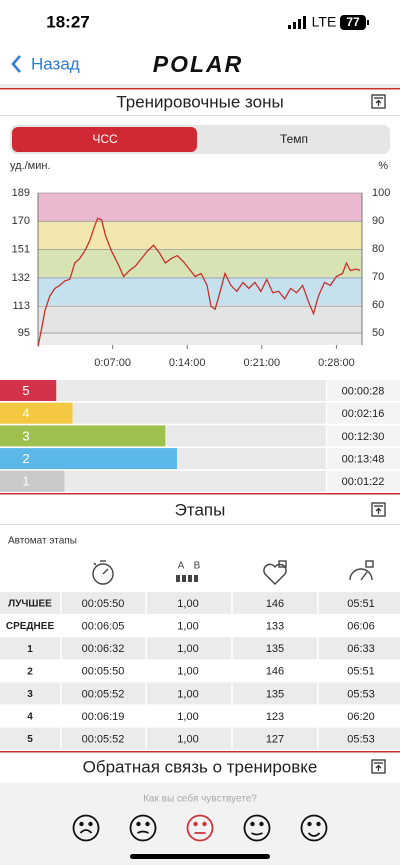 The width and height of the screenshot is (400, 865). Describe the element at coordinates (368, 22) in the screenshot. I see `battery-tip` at that location.